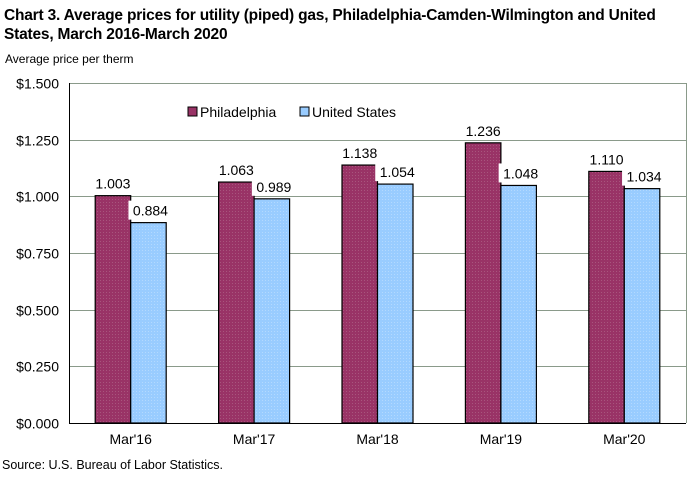  I want to click on y-tick-label: $1.000, so click(37, 197).